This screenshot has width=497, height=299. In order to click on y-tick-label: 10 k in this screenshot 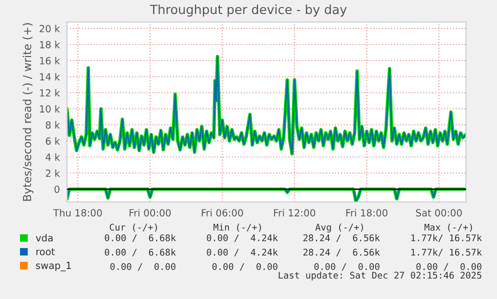, I will do `click(50, 109)`.